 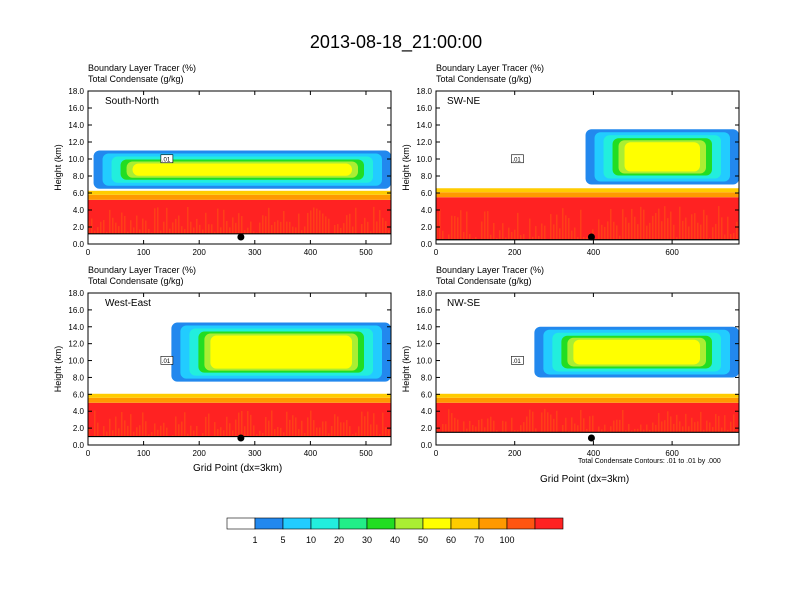 What do you see at coordinates (79, 210) in the screenshot?
I see `y-tick-label: 4.0` at bounding box center [79, 210].